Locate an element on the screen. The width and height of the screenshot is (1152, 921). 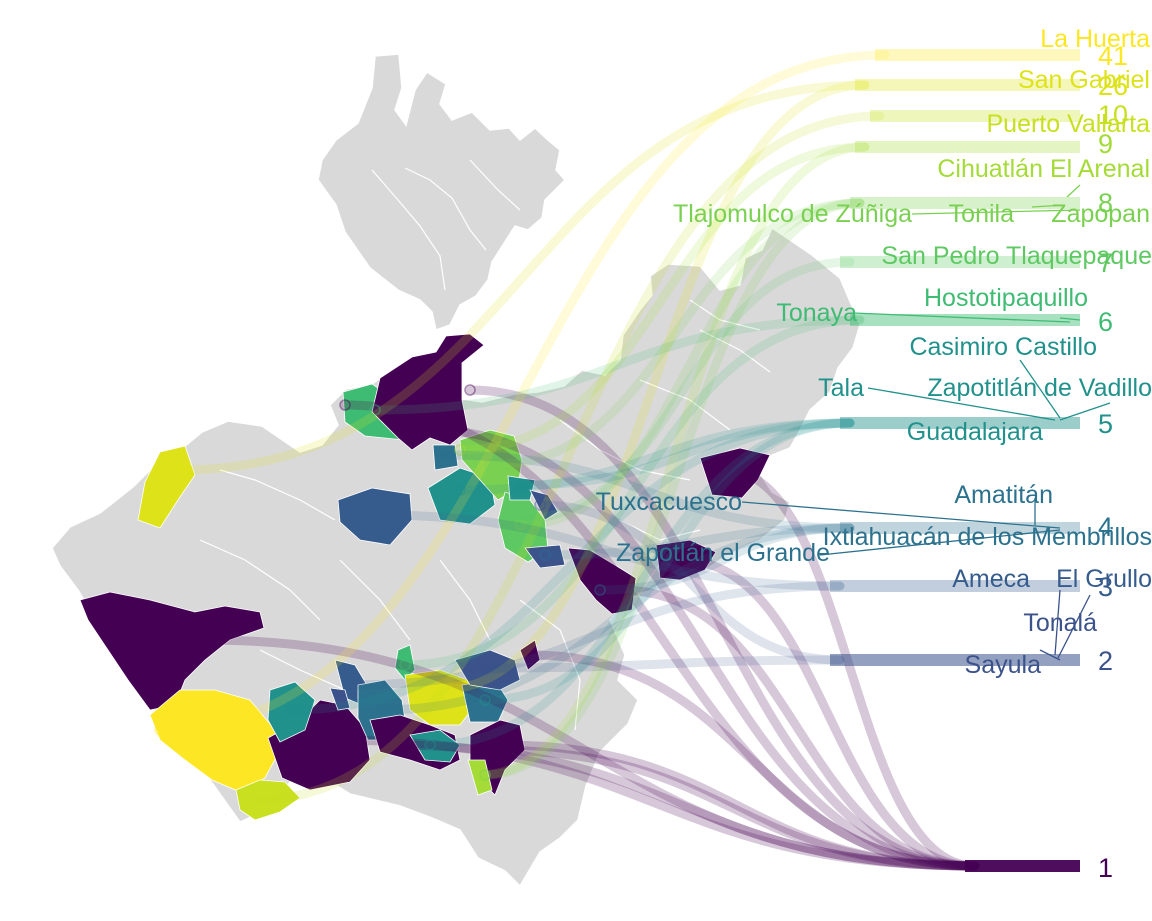
region-tala is located at coordinates (461, 496).